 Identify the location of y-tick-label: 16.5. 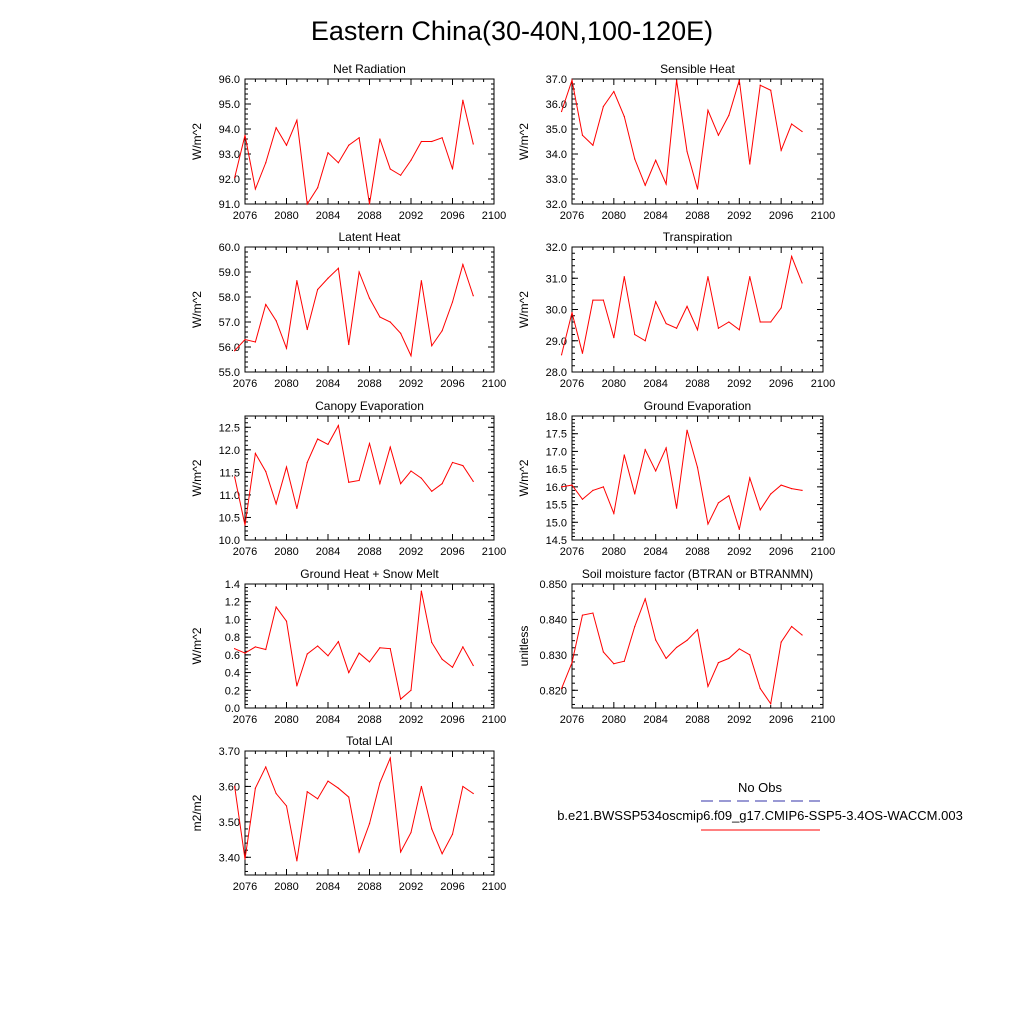
(556, 470).